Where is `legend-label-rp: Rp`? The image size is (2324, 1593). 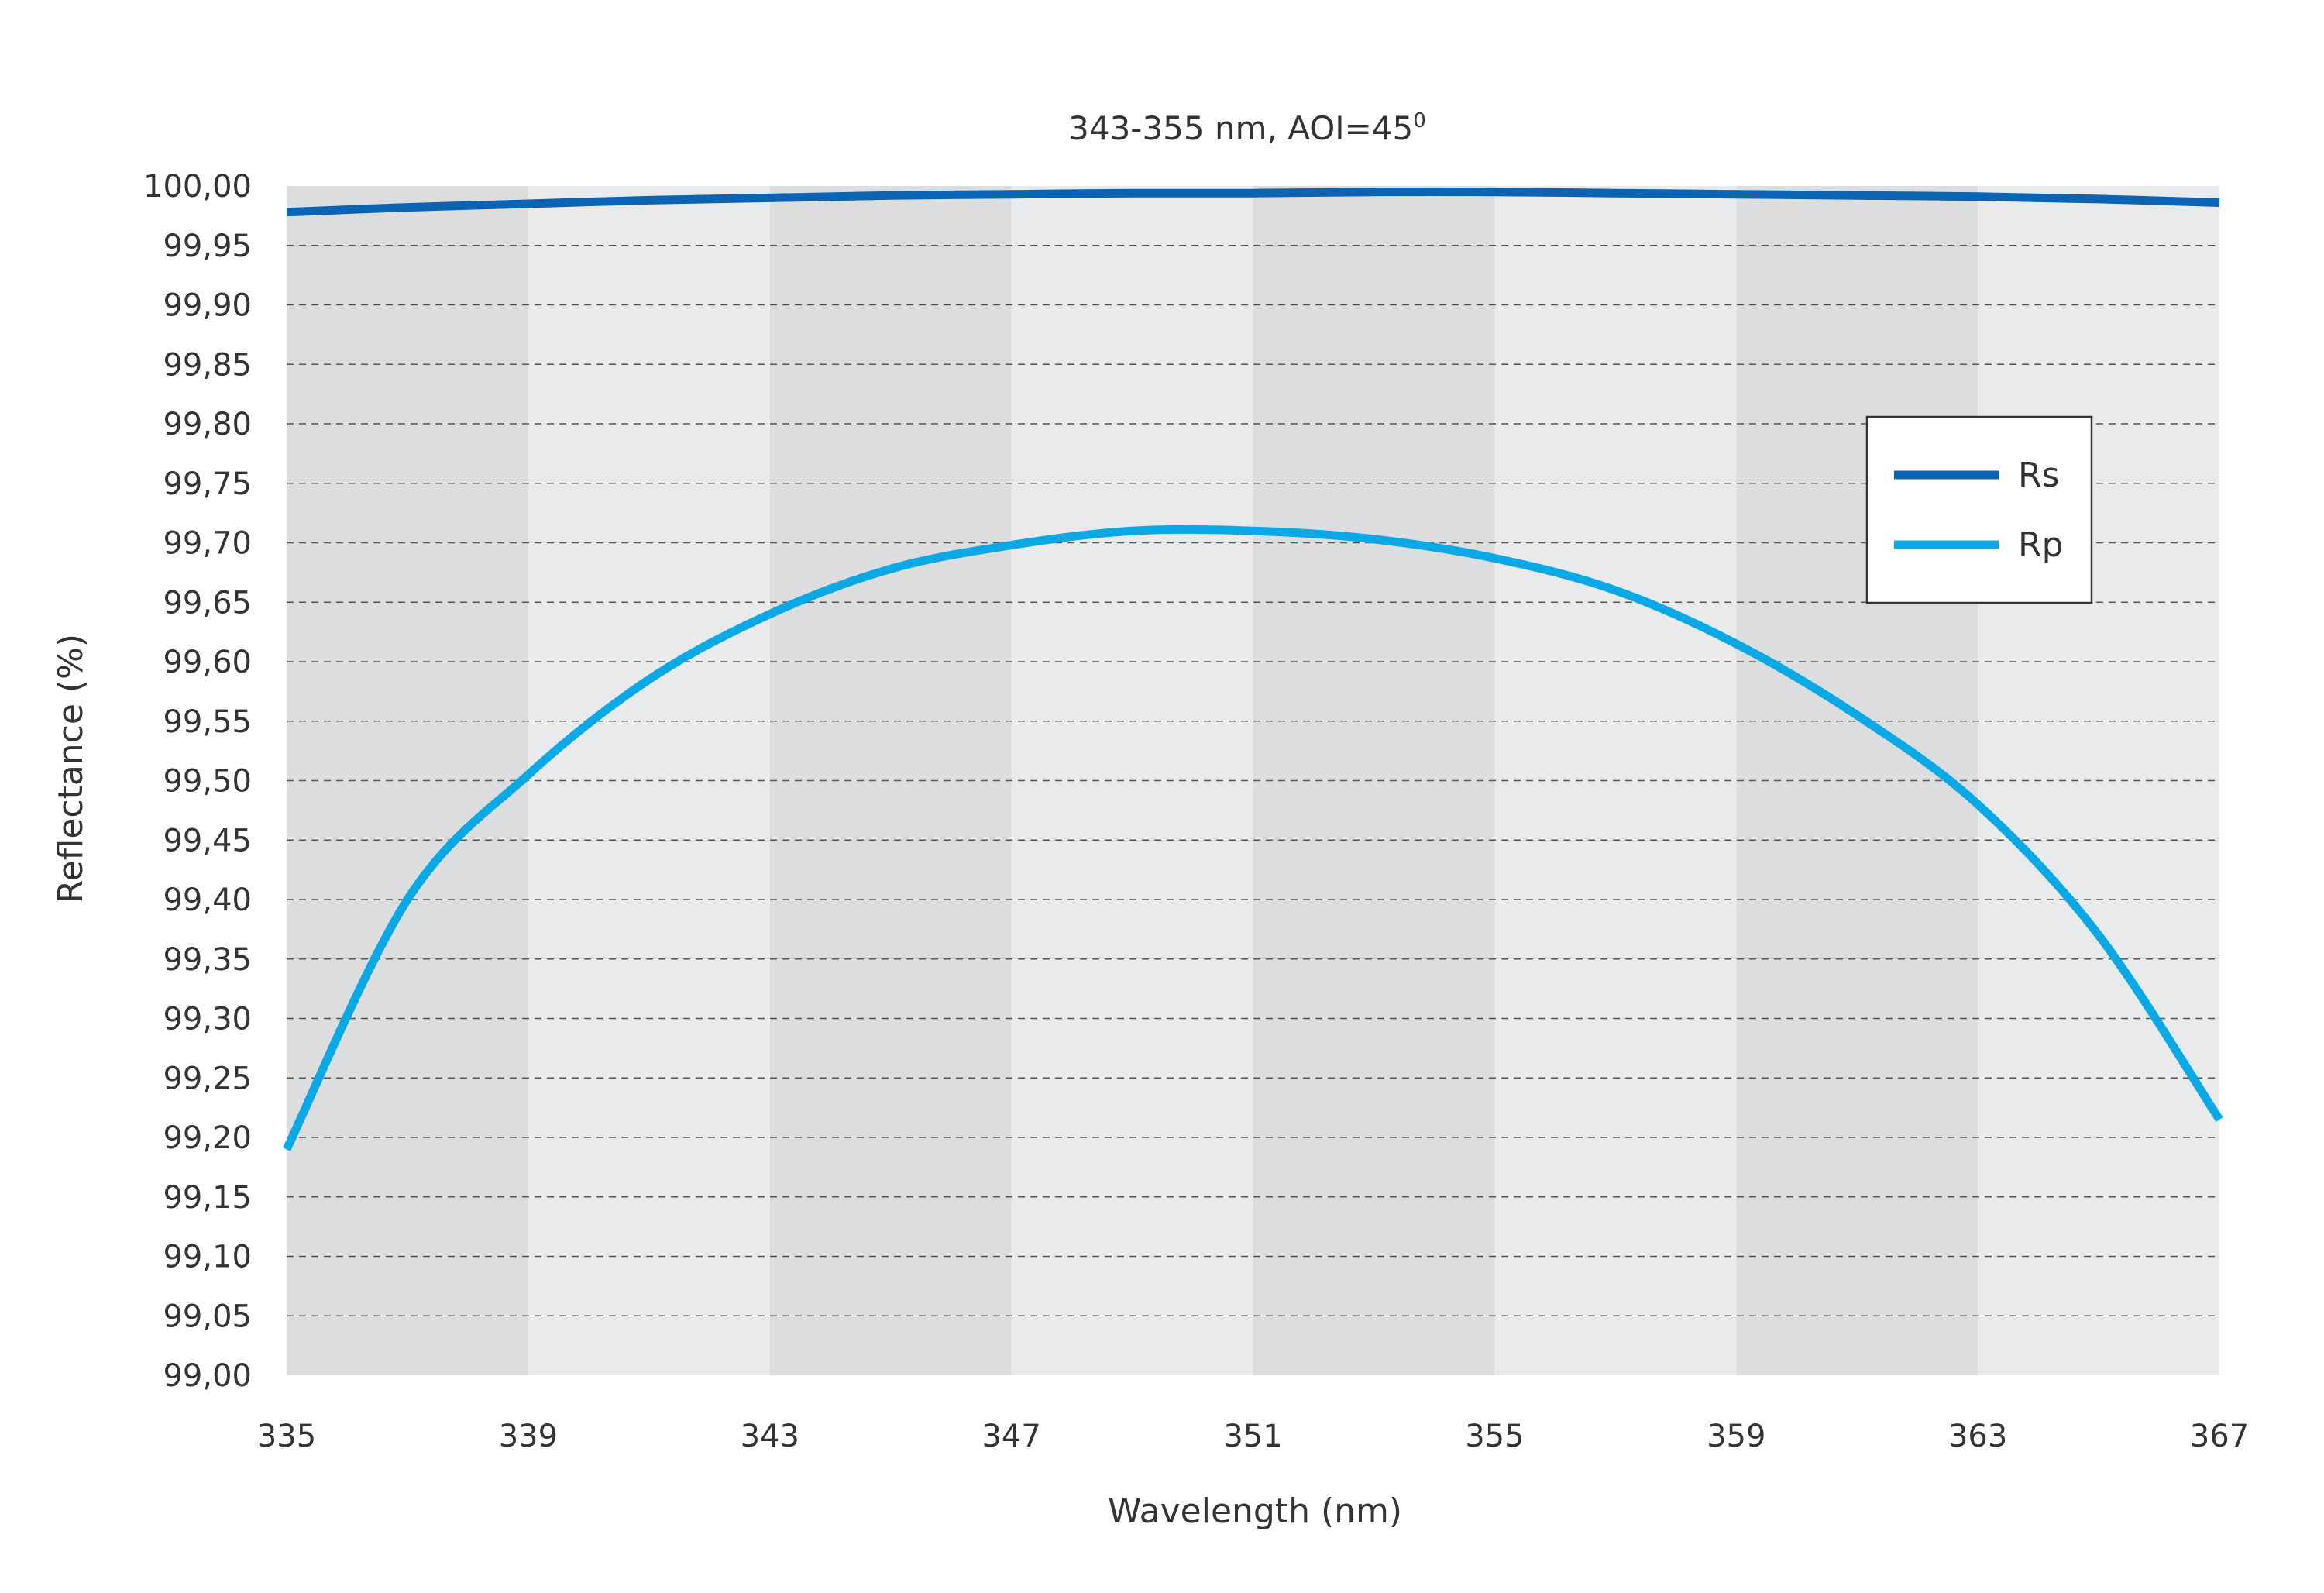 legend-label-rp: Rp is located at coordinates (2041, 545).